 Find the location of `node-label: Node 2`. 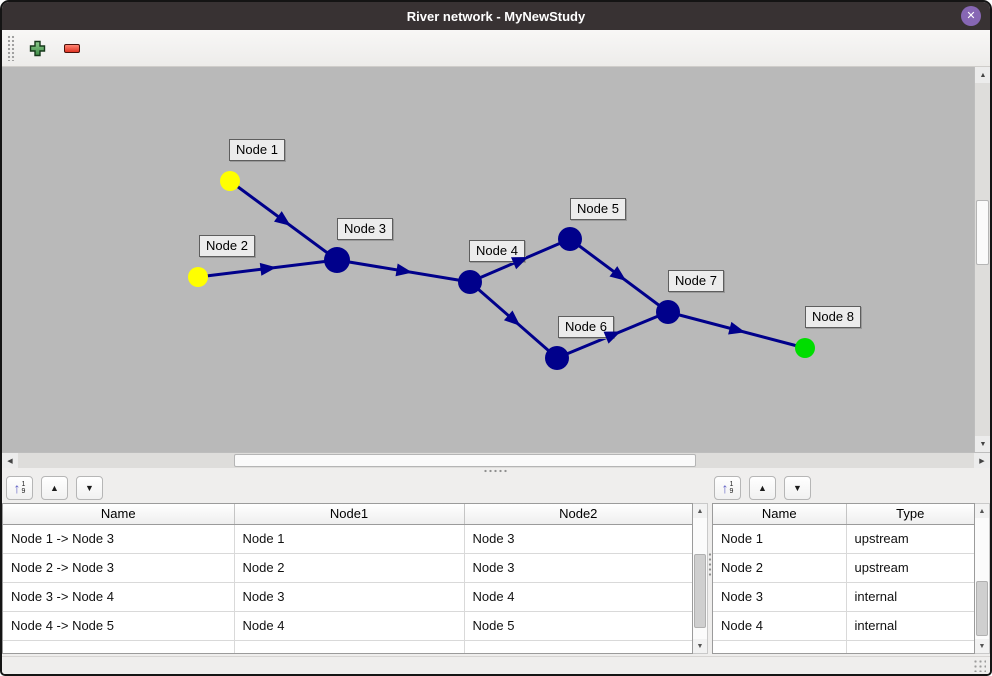

node-label: Node 2 is located at coordinates (227, 246).